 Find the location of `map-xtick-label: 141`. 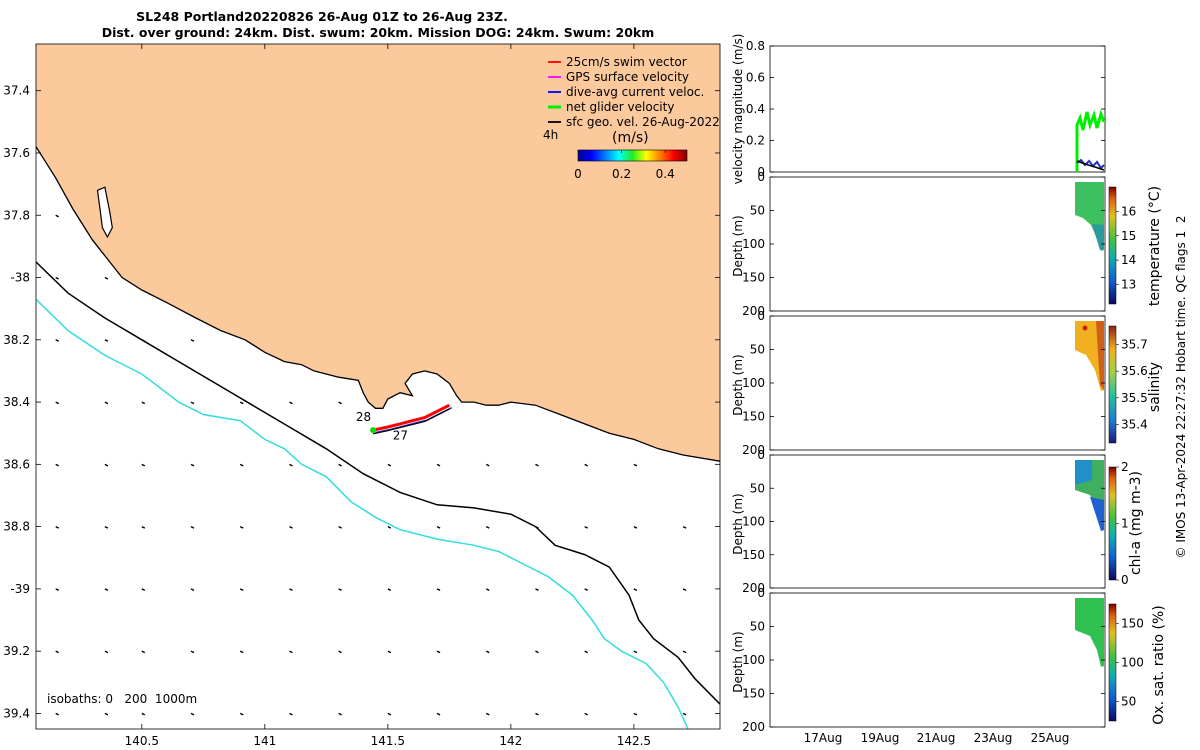

map-xtick-label: 141 is located at coordinates (264, 741).